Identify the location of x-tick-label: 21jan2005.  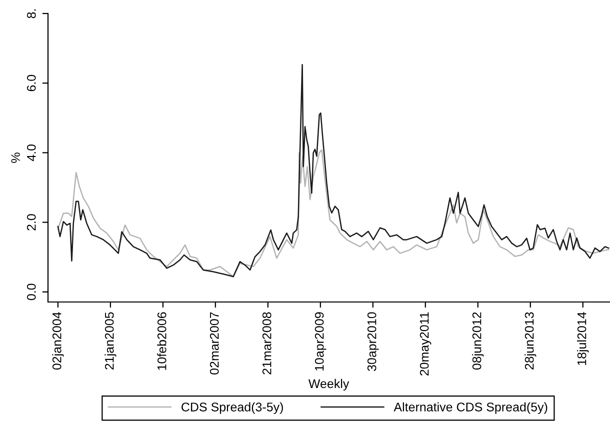
(110, 341).